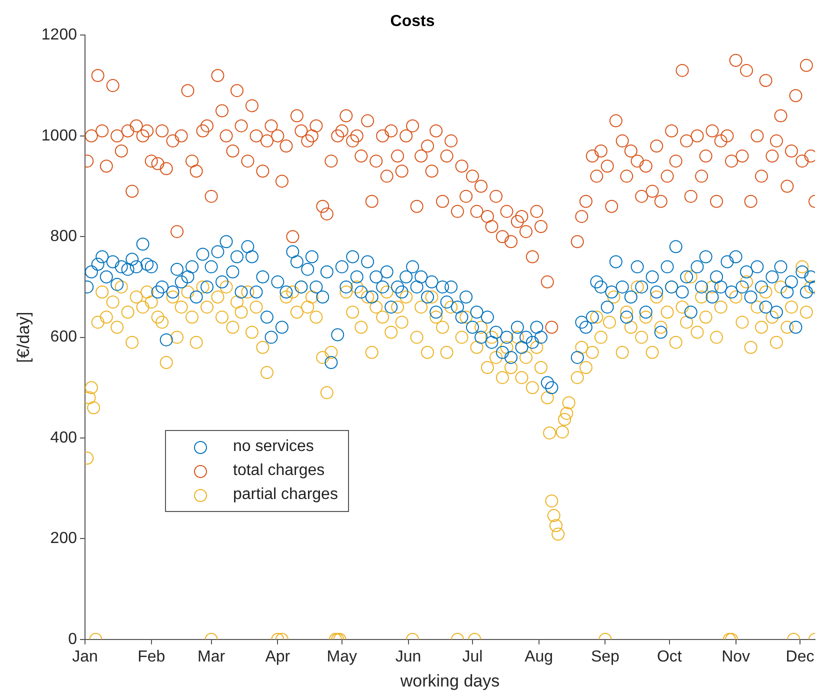  Describe the element at coordinates (59, 35) in the screenshot. I see `y-tick-label: 1200` at that location.